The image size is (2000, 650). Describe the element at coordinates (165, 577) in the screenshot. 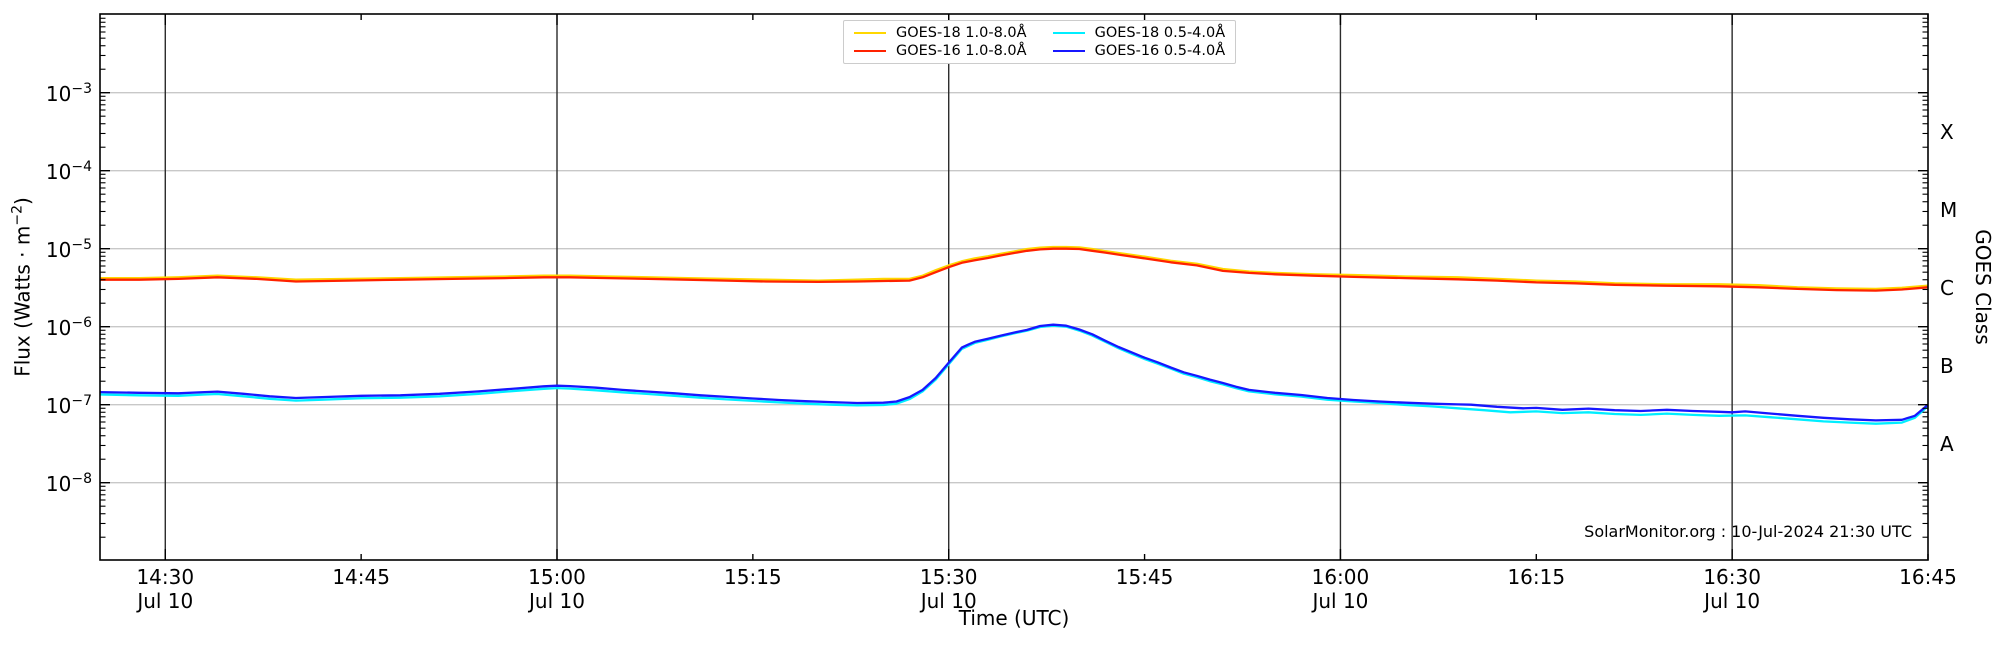

I see `x-tick-label: 14:30` at that location.